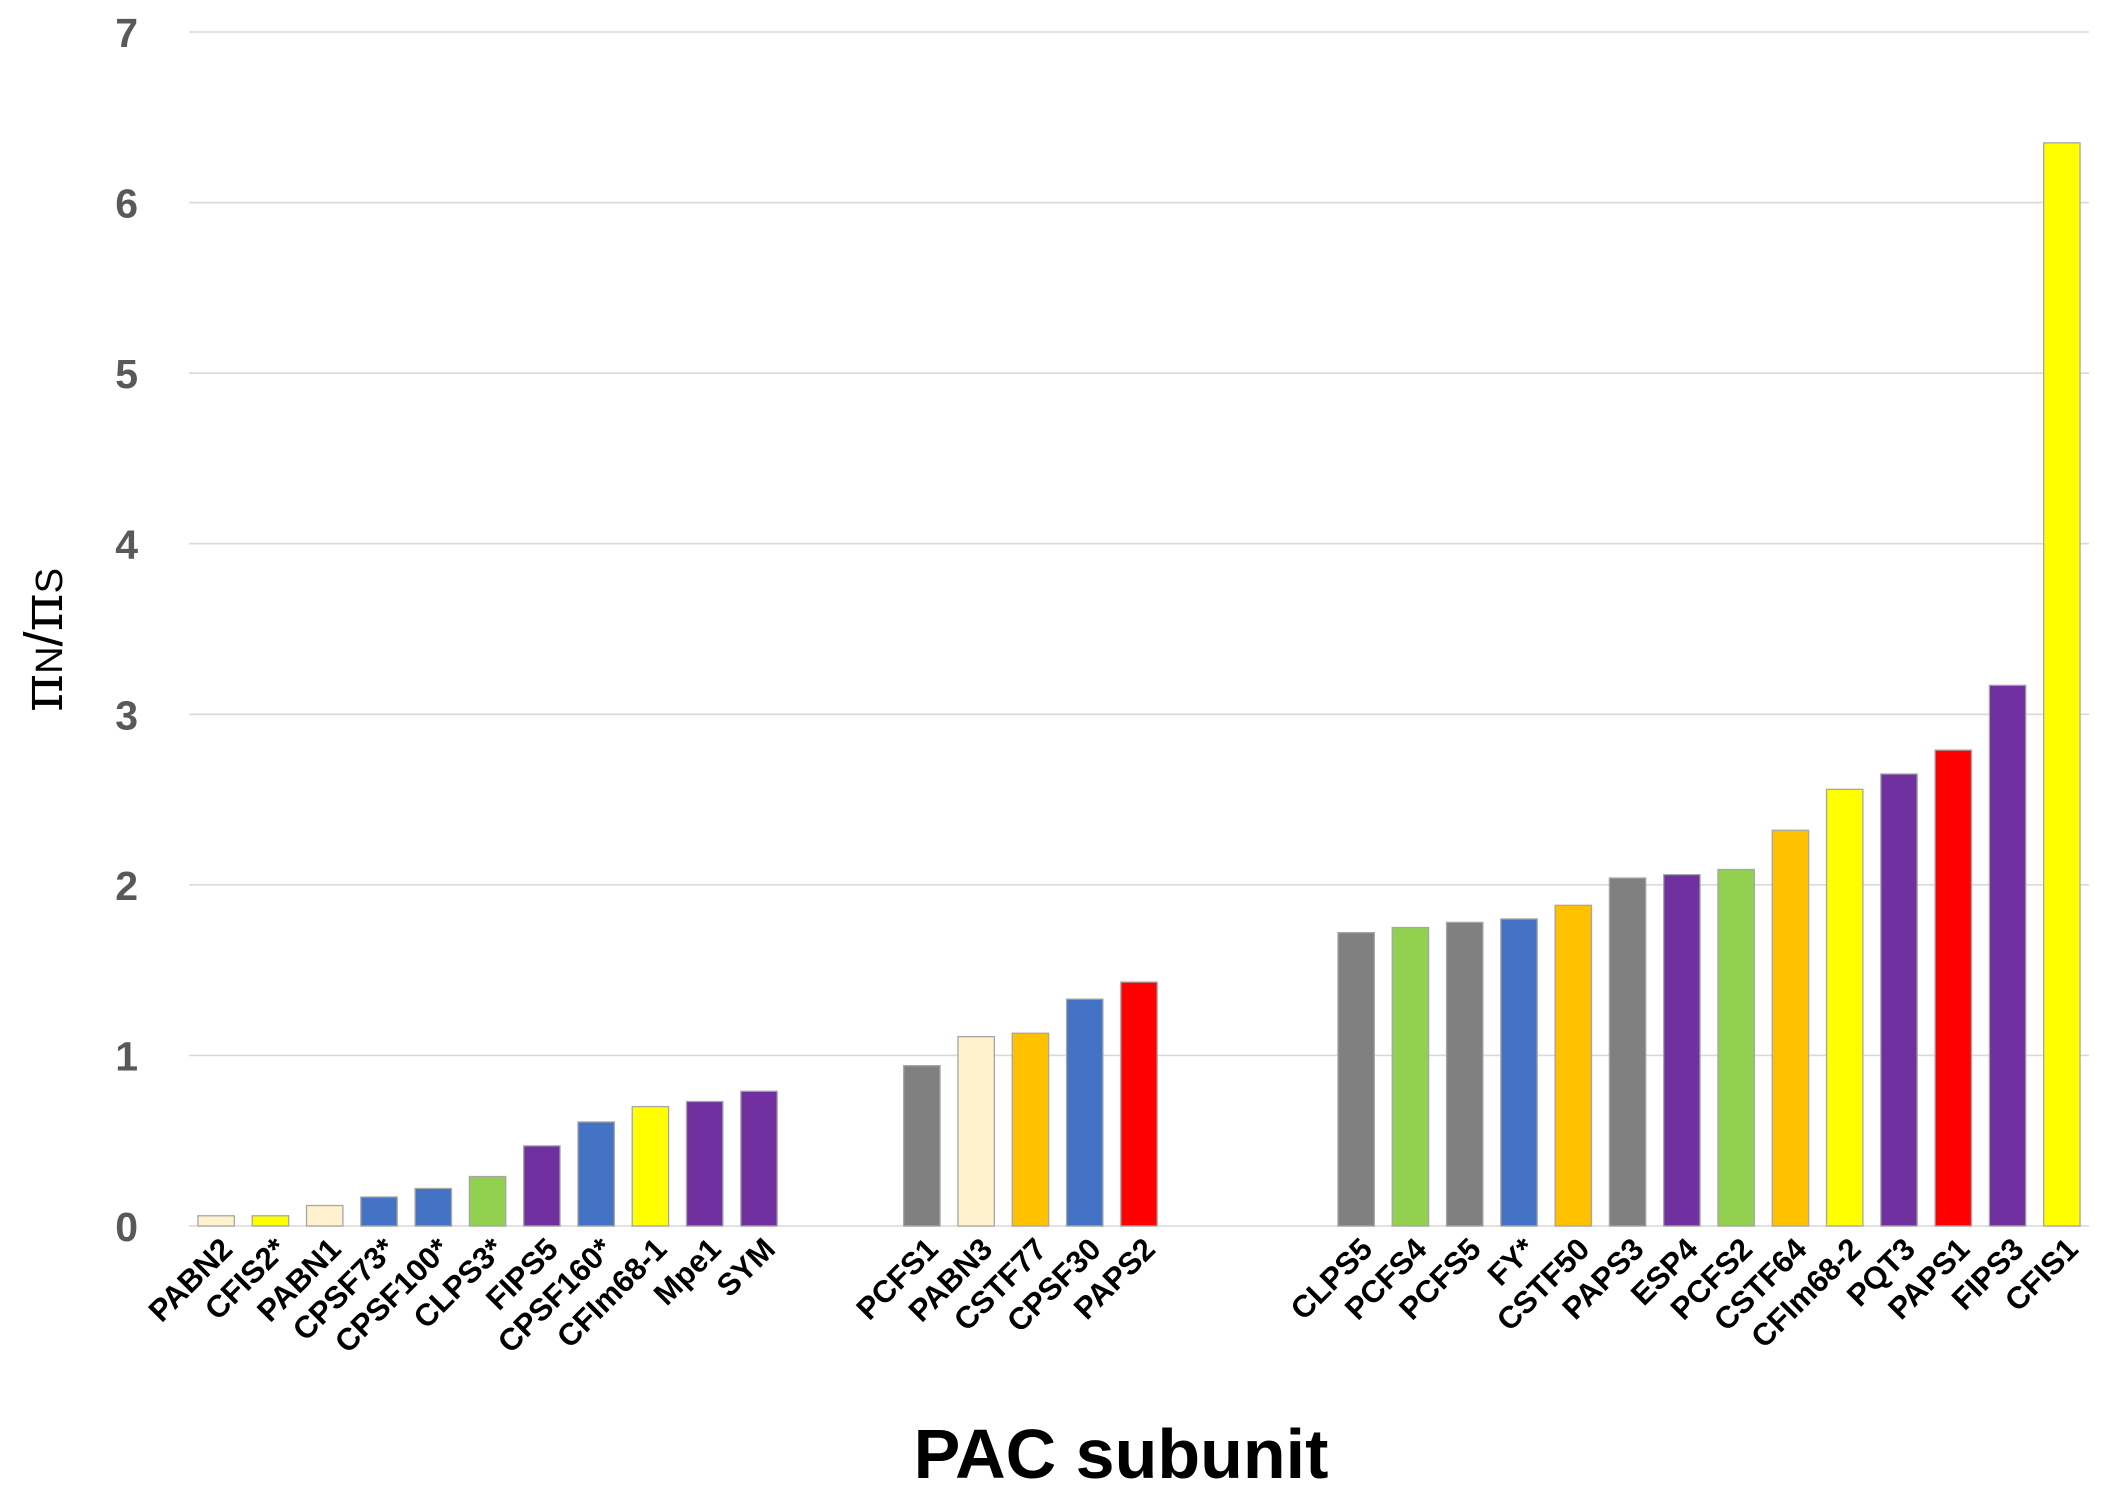  Describe the element at coordinates (1121, 1453) in the screenshot. I see `x-axis-label: PAC subunit` at that location.